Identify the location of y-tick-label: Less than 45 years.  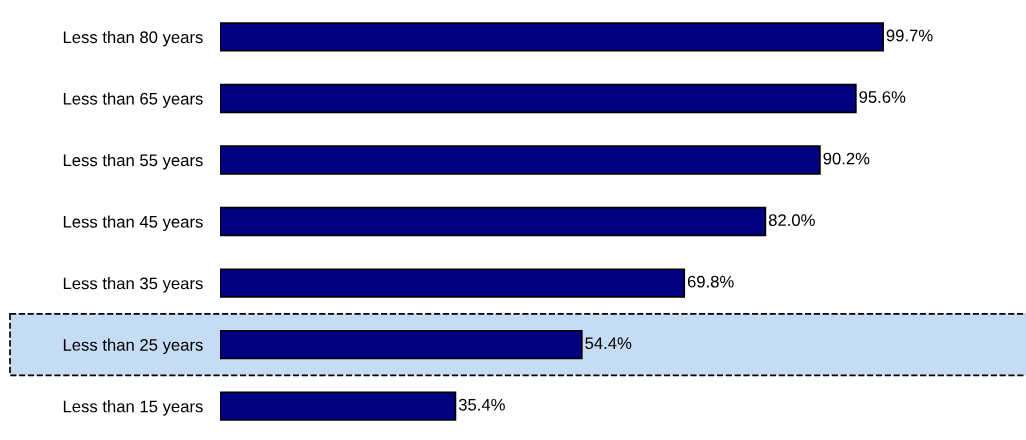
(133, 223).